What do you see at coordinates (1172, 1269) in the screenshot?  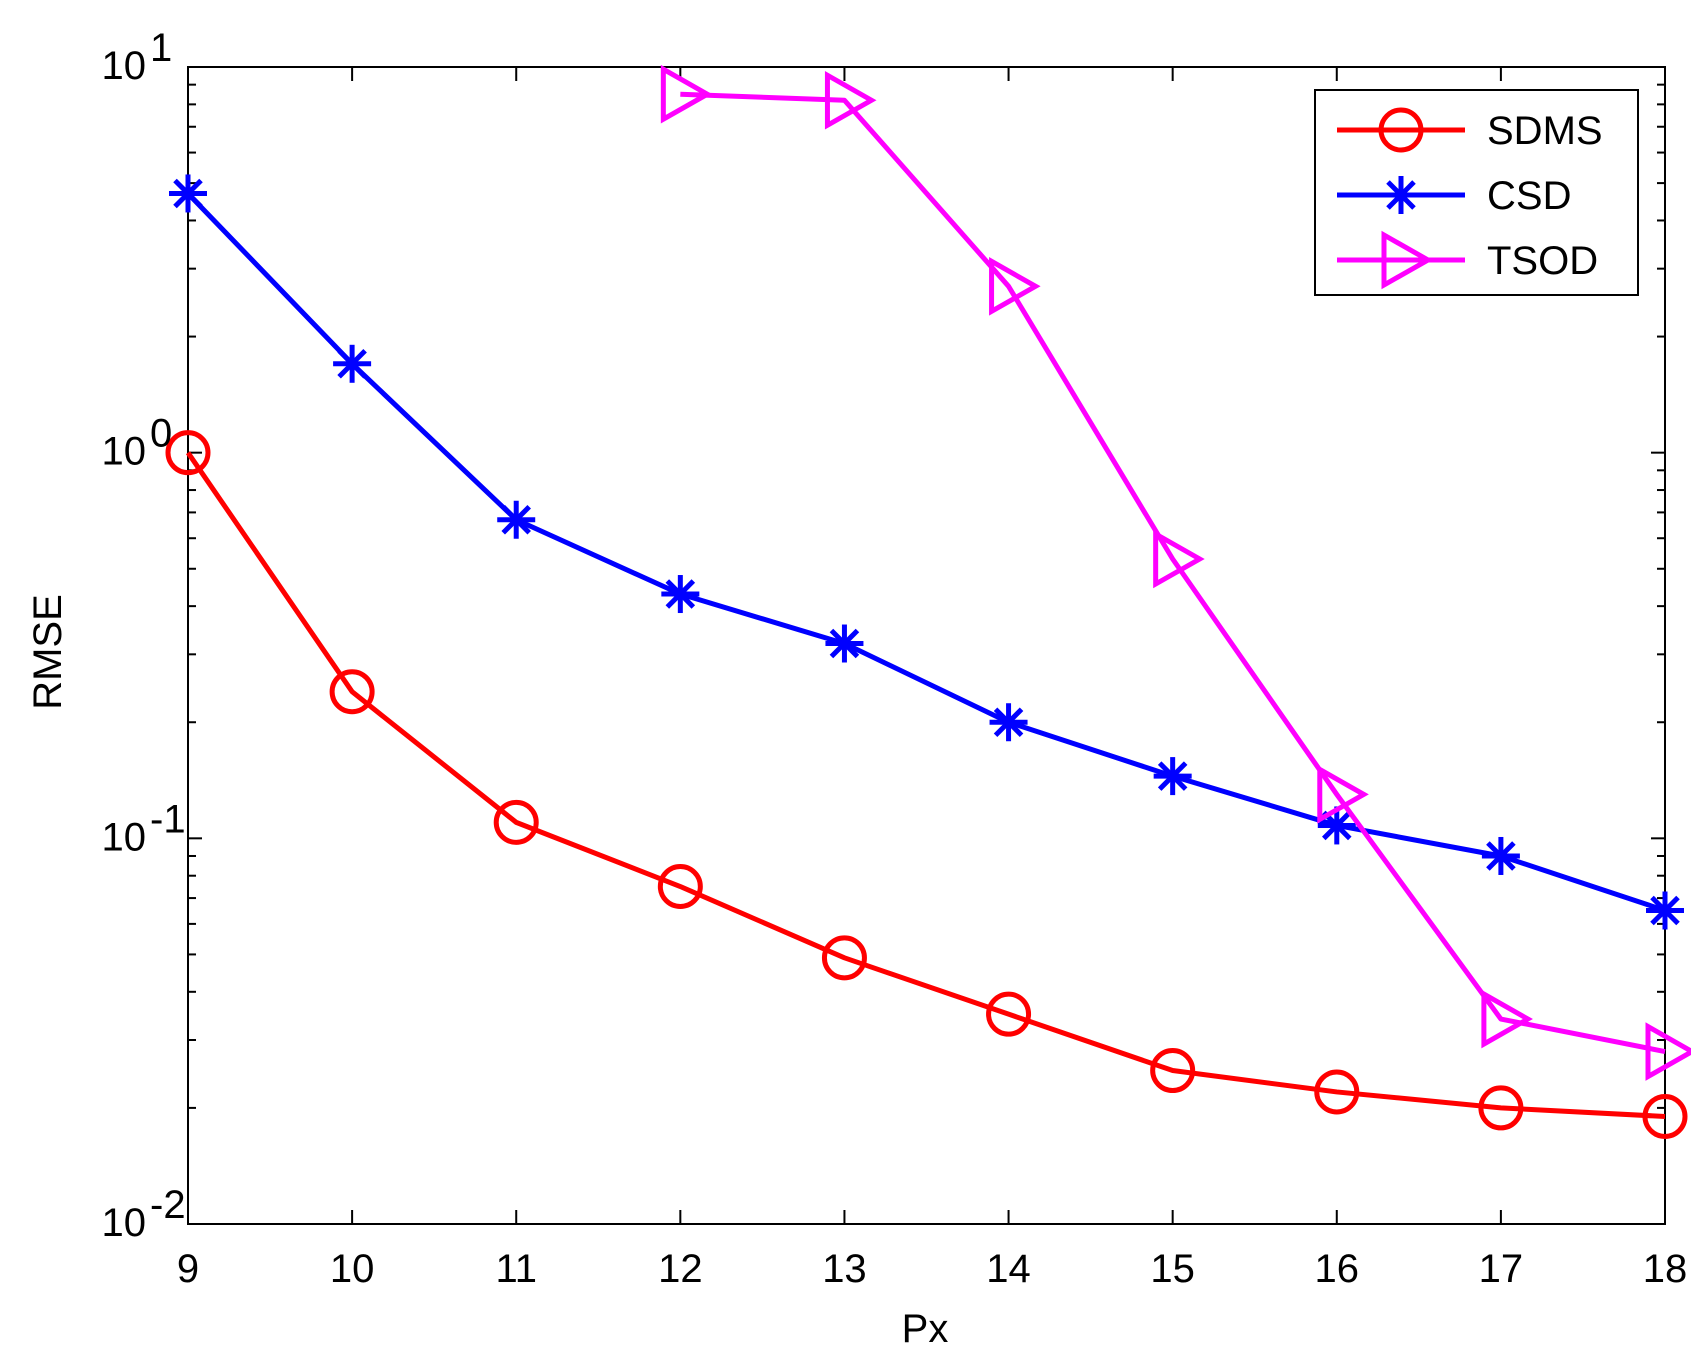 I see `x-tick-label: 15` at bounding box center [1172, 1269].